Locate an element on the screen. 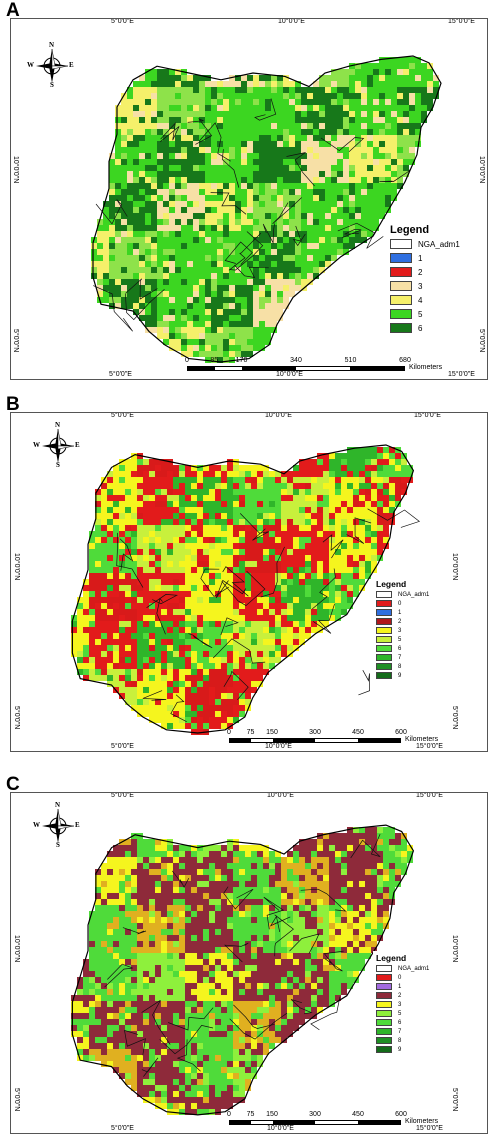  scale-bar-ticks: 0 85 170 340 510 680 is located at coordinates (298, 361).